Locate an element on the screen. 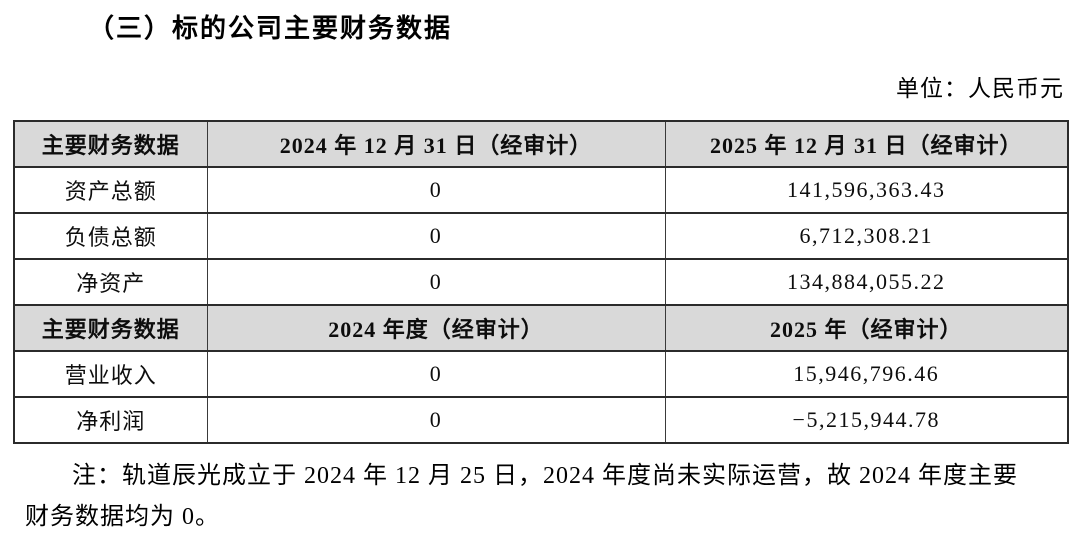  row-label: 净利润 is located at coordinates (110, 420).